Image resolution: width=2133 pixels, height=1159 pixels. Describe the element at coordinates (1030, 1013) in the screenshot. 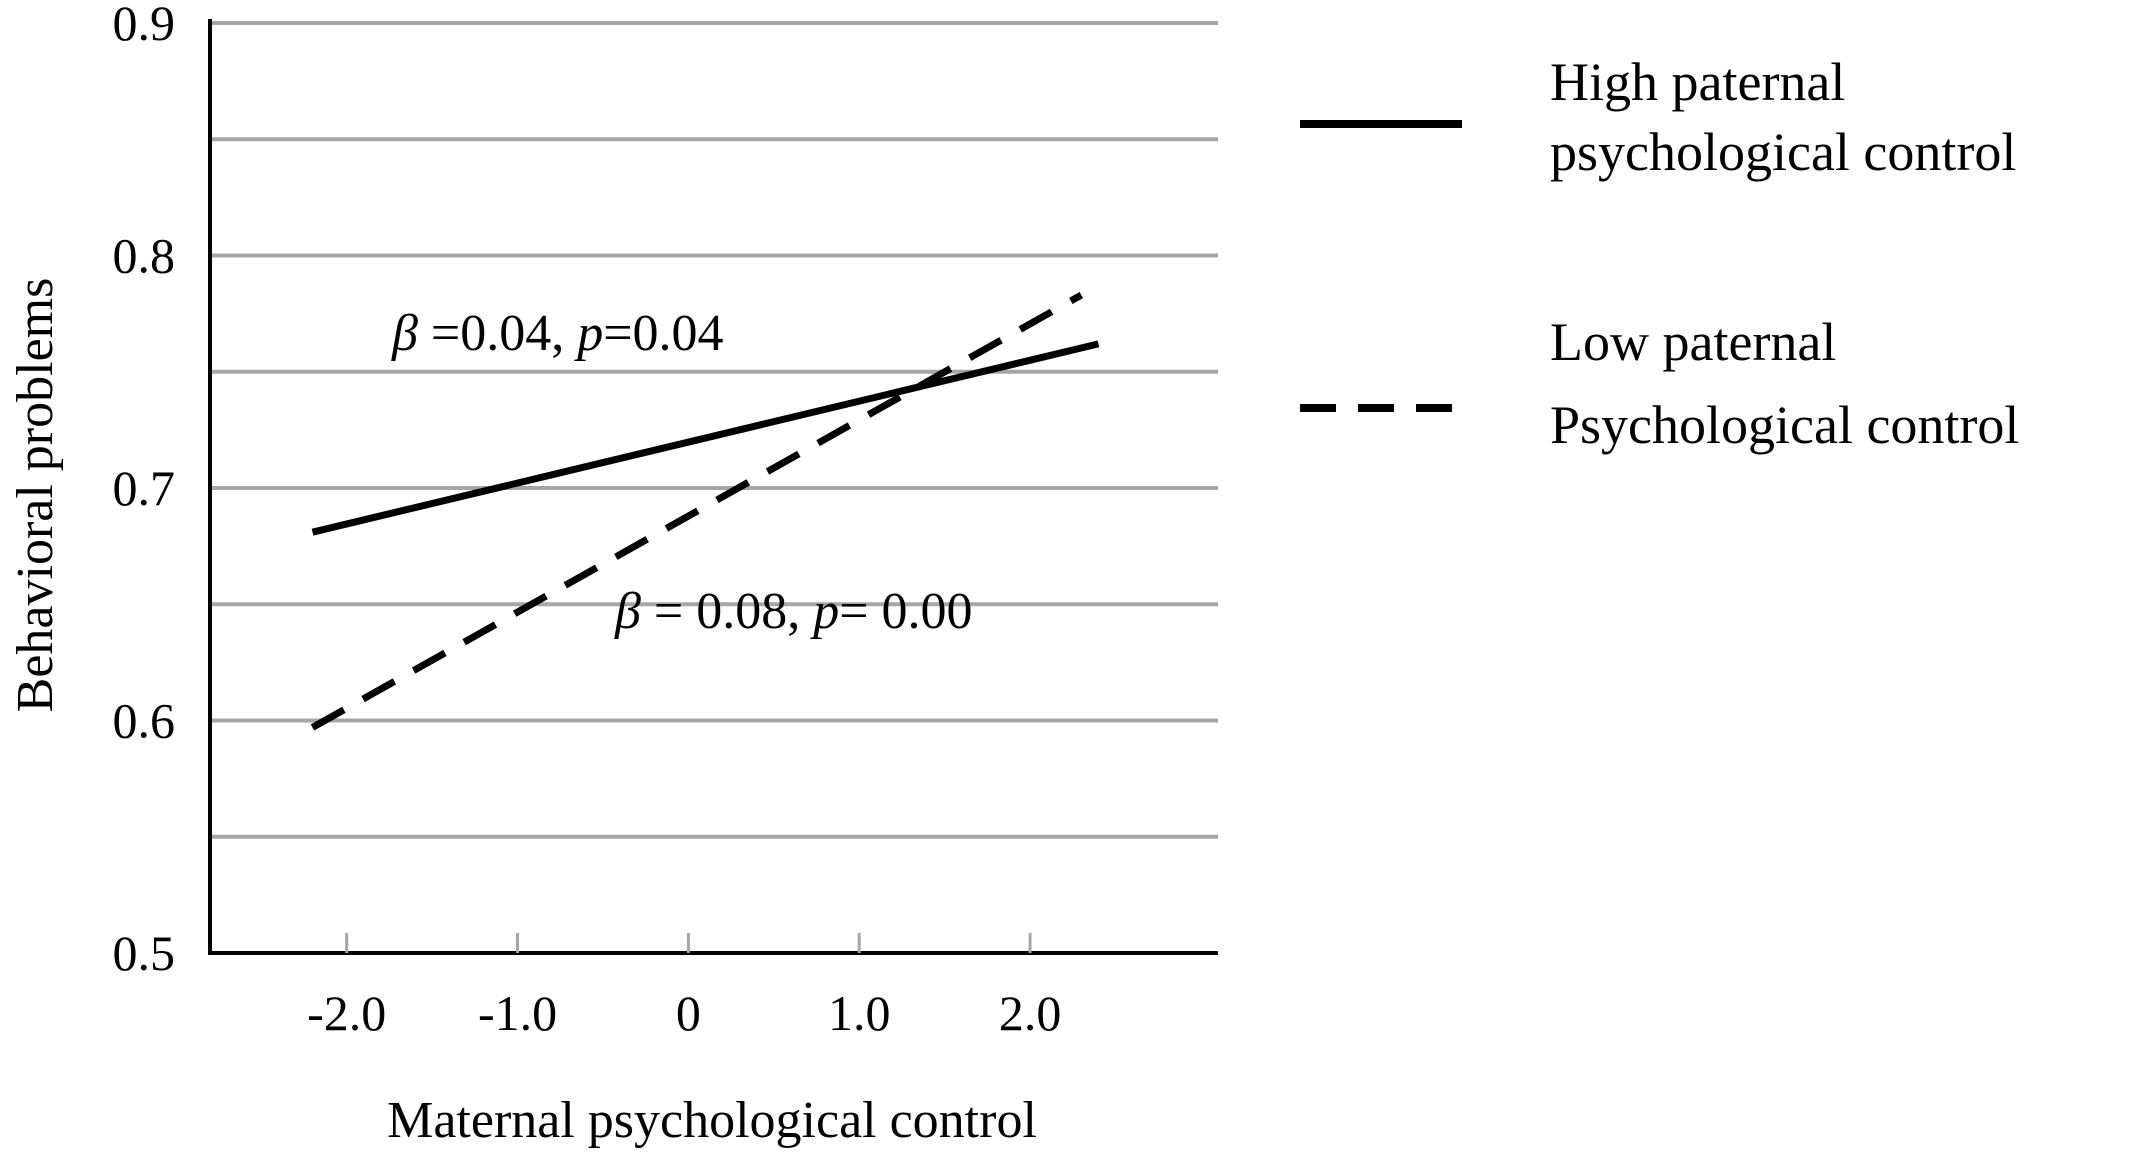

I see `x-tick-label: 2.0` at that location.